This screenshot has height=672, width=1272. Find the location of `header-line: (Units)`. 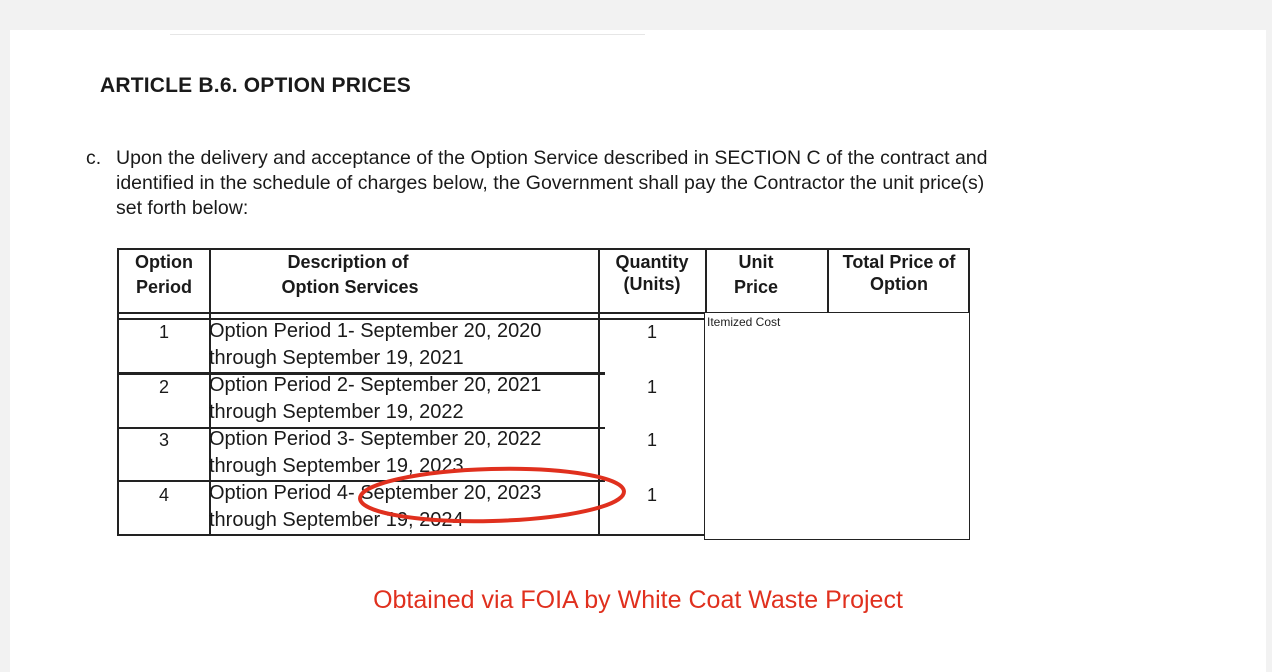

header-line: (Units) is located at coordinates (652, 284).